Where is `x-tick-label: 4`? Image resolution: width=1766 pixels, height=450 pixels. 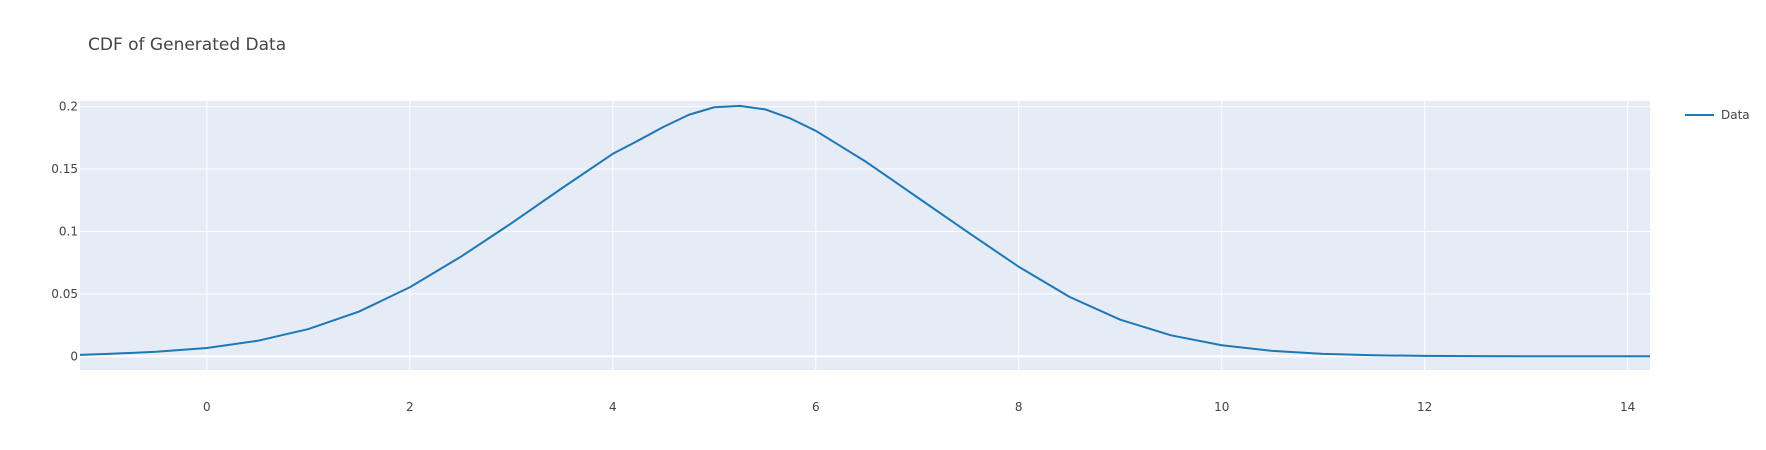 x-tick-label: 4 is located at coordinates (613, 407).